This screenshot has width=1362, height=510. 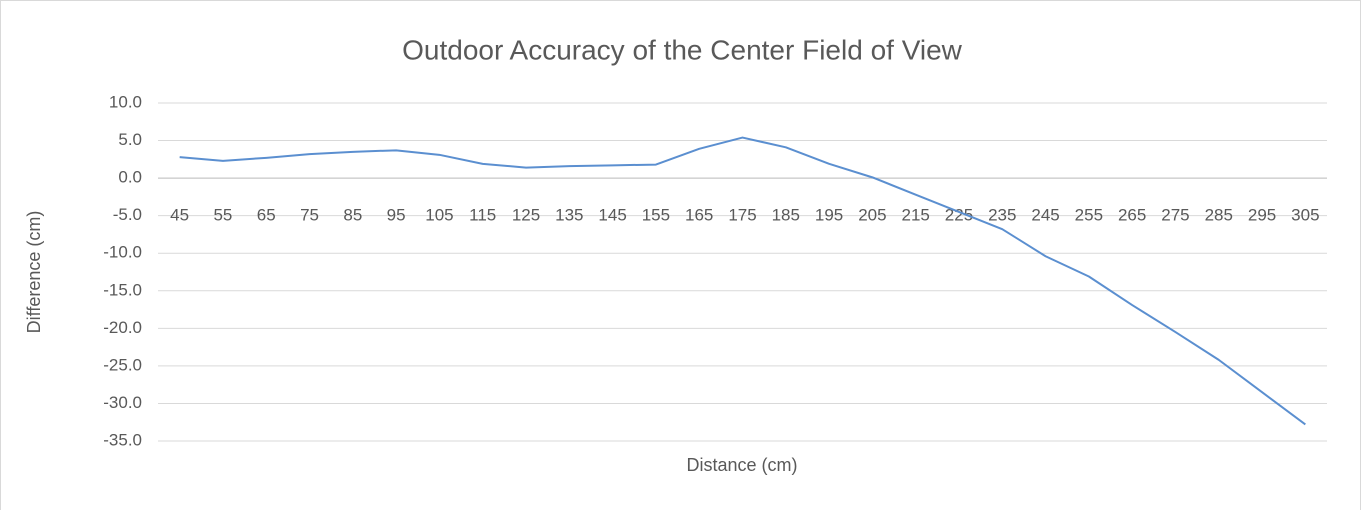 What do you see at coordinates (699, 215) in the screenshot?
I see `x-tick-label: 165` at bounding box center [699, 215].